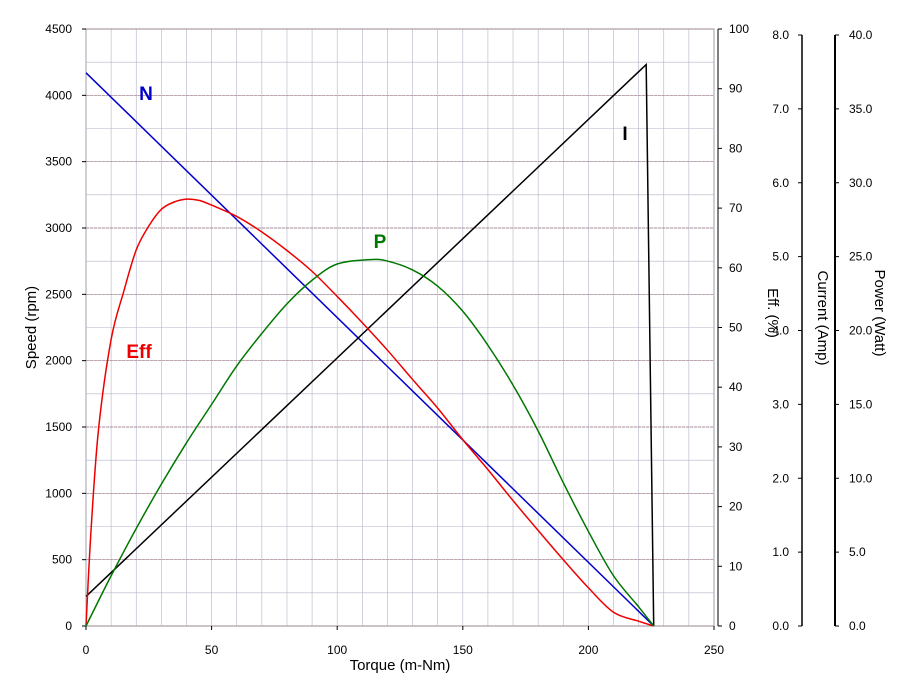  Describe the element at coordinates (780, 257) in the screenshot. I see `current-tick-label: 5.0` at that location.